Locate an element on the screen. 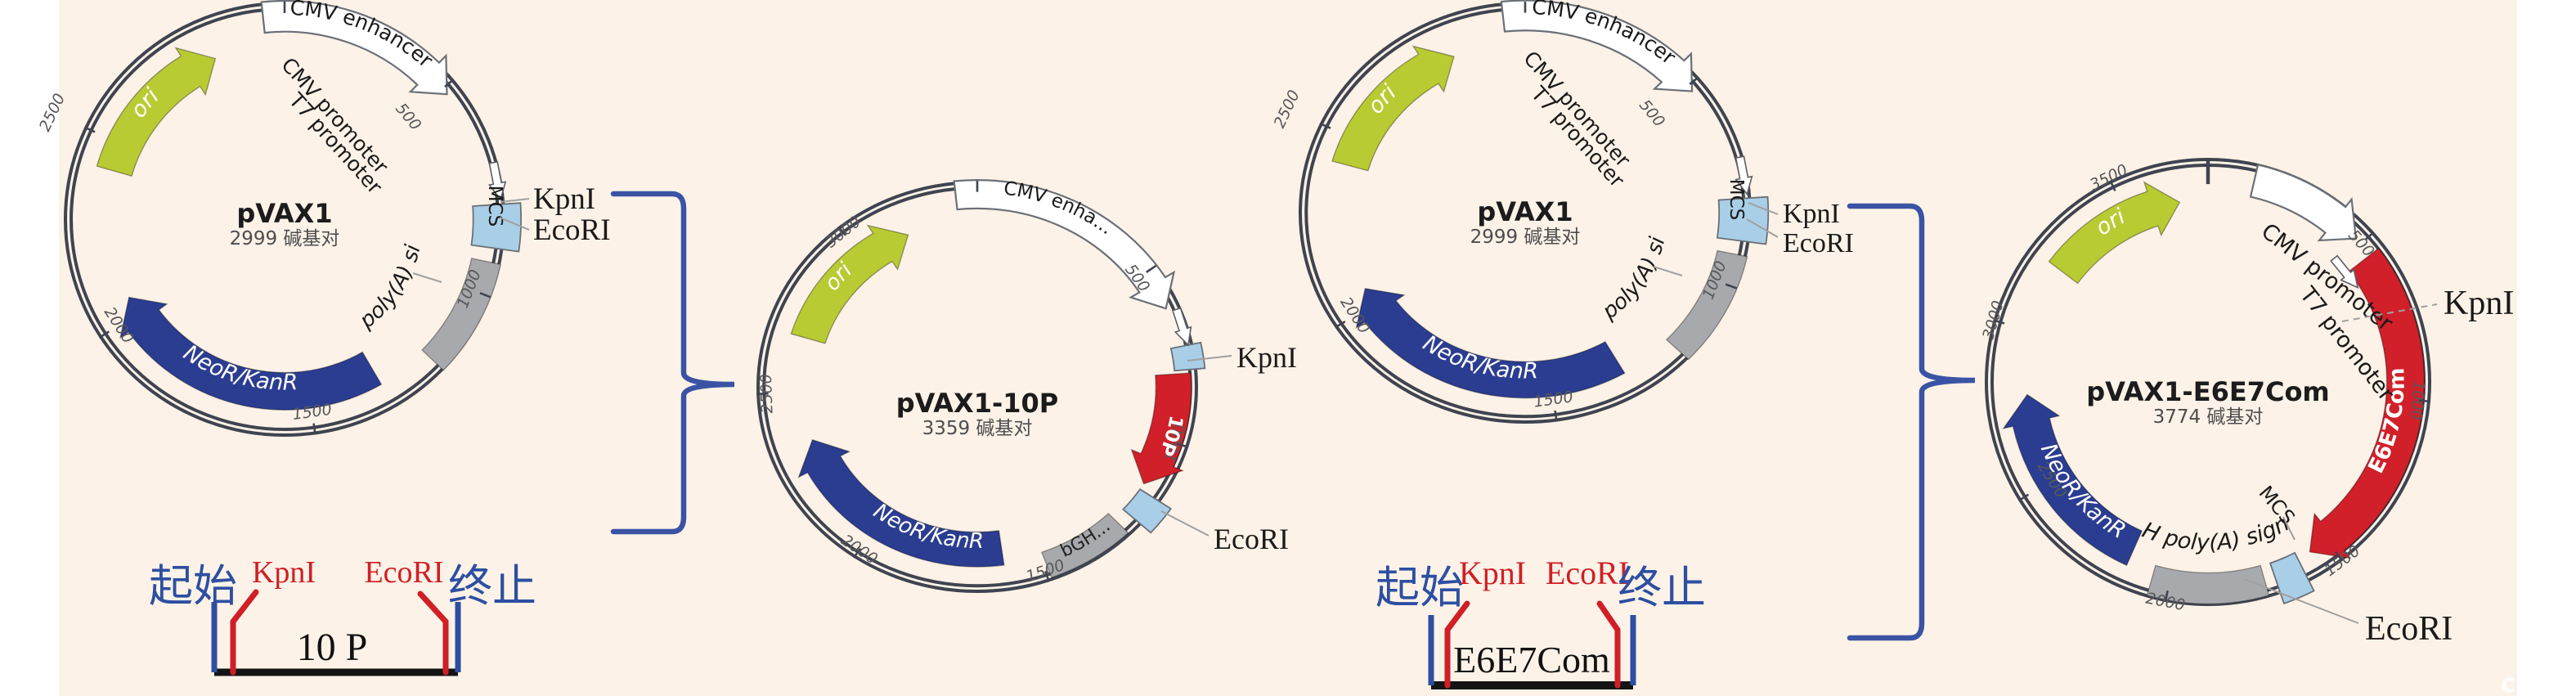  bp-tick-label: 1000 is located at coordinates (2418, 399).